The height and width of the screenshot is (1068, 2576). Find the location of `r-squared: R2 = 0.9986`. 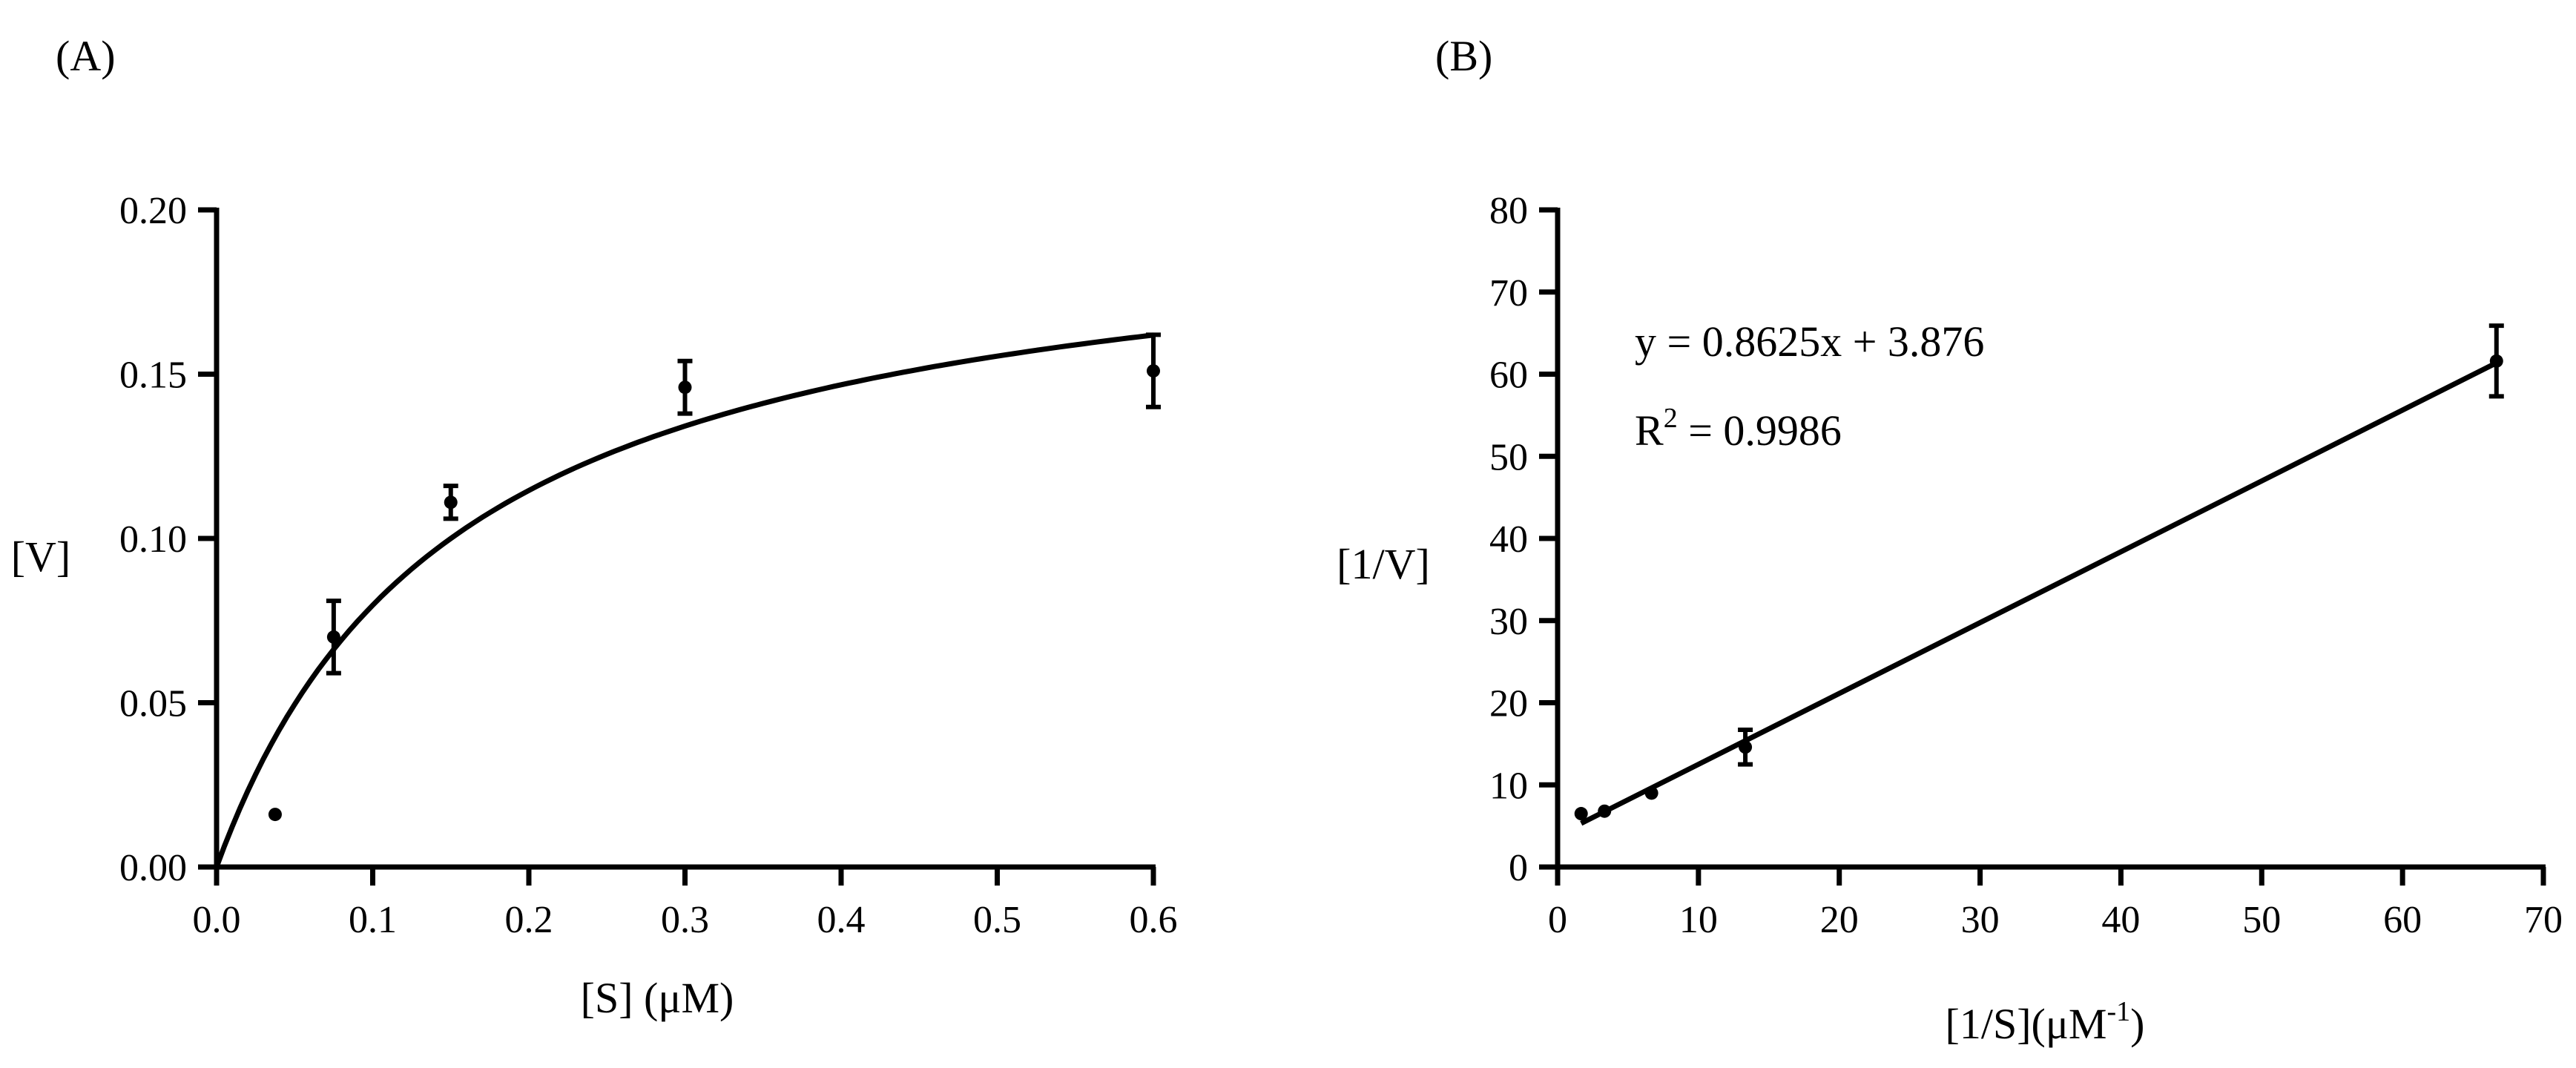

r-squared: R2 = 0.9986 is located at coordinates (1738, 429).